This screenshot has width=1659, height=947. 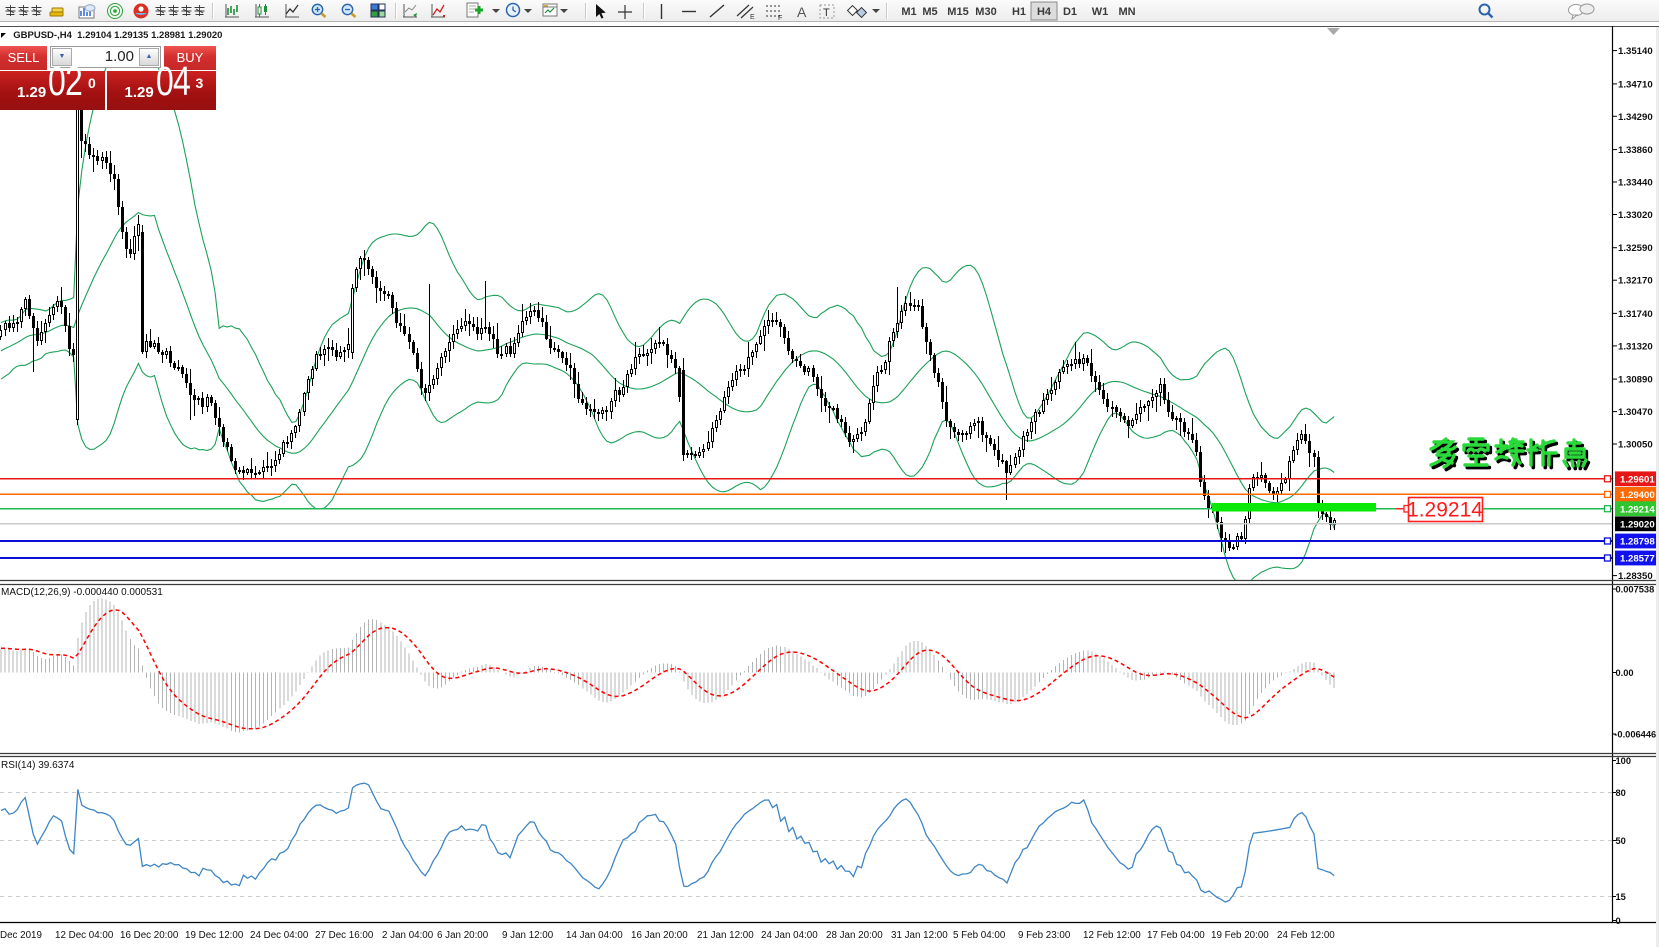 What do you see at coordinates (1637, 559) in the screenshot?
I see `svg-text: 1.28577` at bounding box center [1637, 559].